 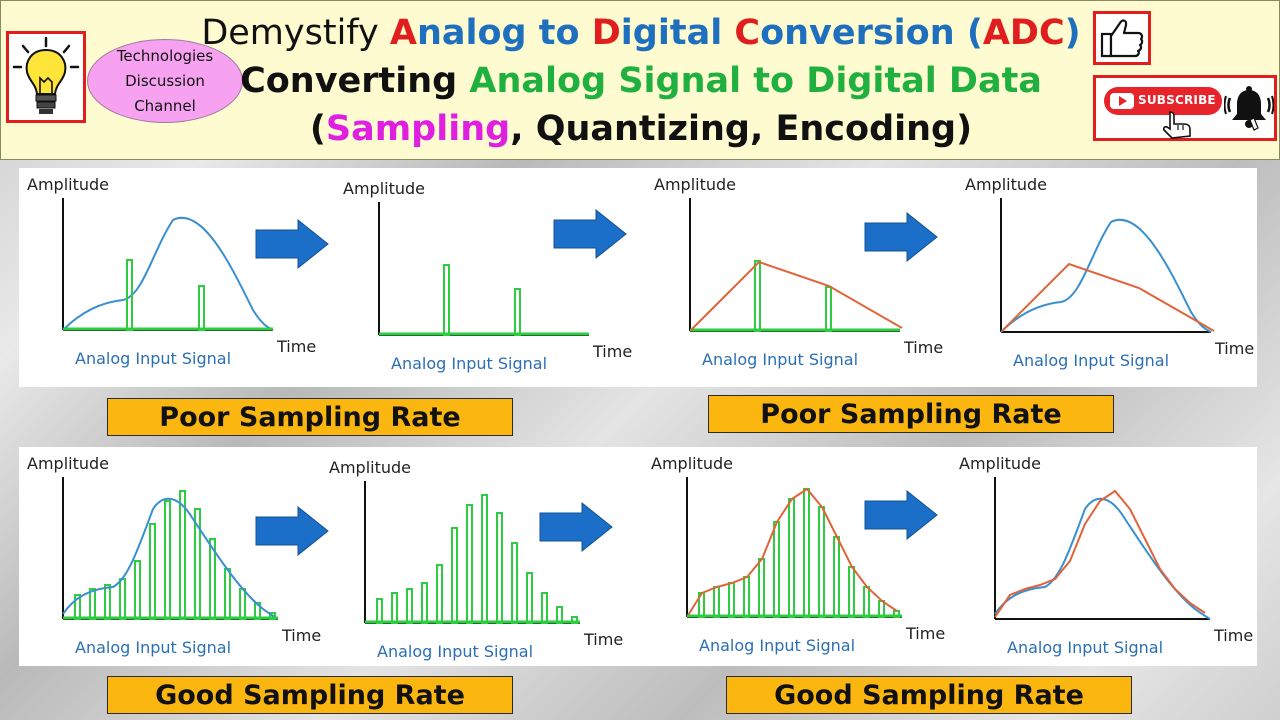 What do you see at coordinates (1177, 100) in the screenshot?
I see `subscribe-label: SUBSCRIBE` at bounding box center [1177, 100].